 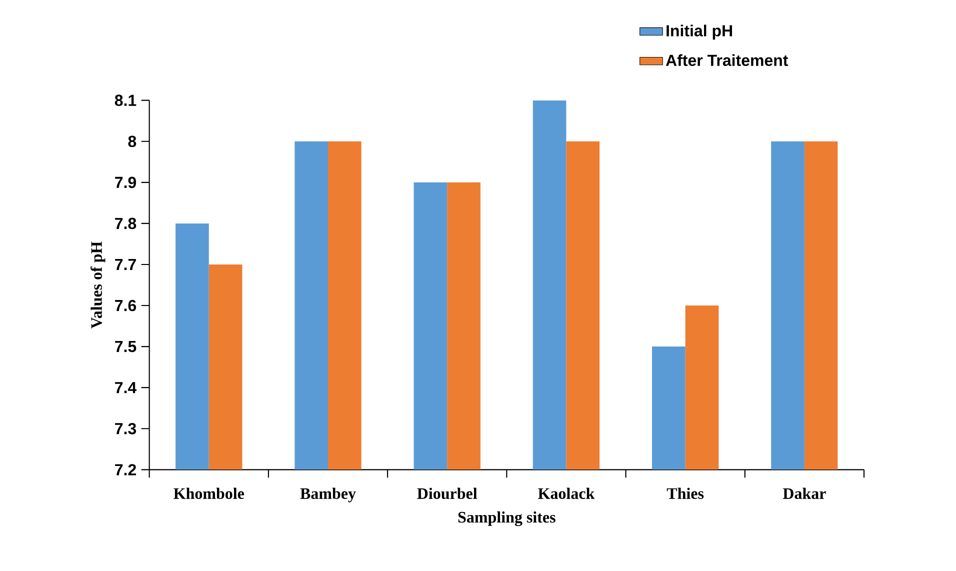 What do you see at coordinates (125, 182) in the screenshot?
I see `y-tick-label: 7.9` at bounding box center [125, 182].